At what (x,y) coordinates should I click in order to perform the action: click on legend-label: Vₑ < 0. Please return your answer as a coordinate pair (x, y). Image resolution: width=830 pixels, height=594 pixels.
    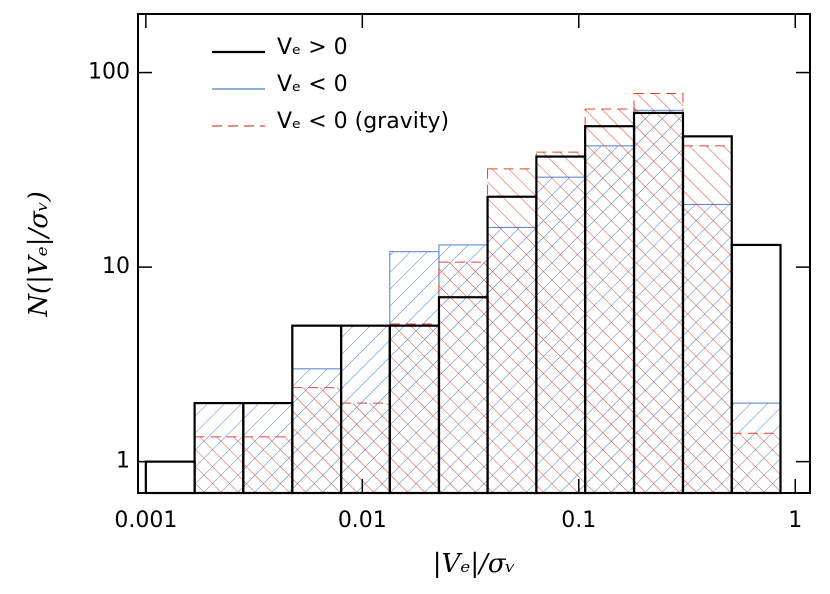
    Looking at the image, I should click on (312, 84).